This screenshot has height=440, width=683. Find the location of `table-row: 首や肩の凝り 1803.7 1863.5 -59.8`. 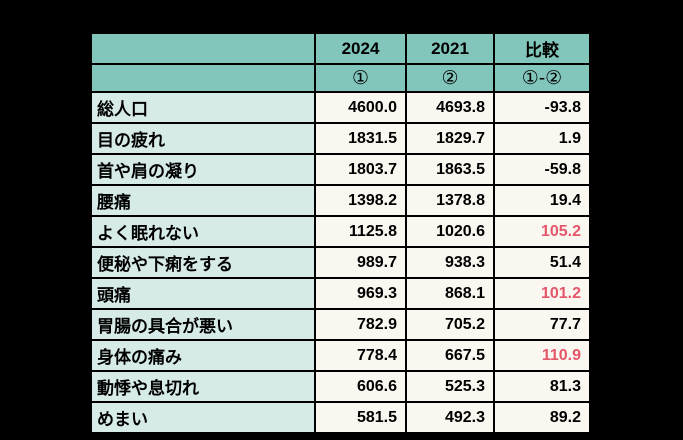

table-row: 首や肩の凝り 1803.7 1863.5 -59.8 is located at coordinates (340, 169).